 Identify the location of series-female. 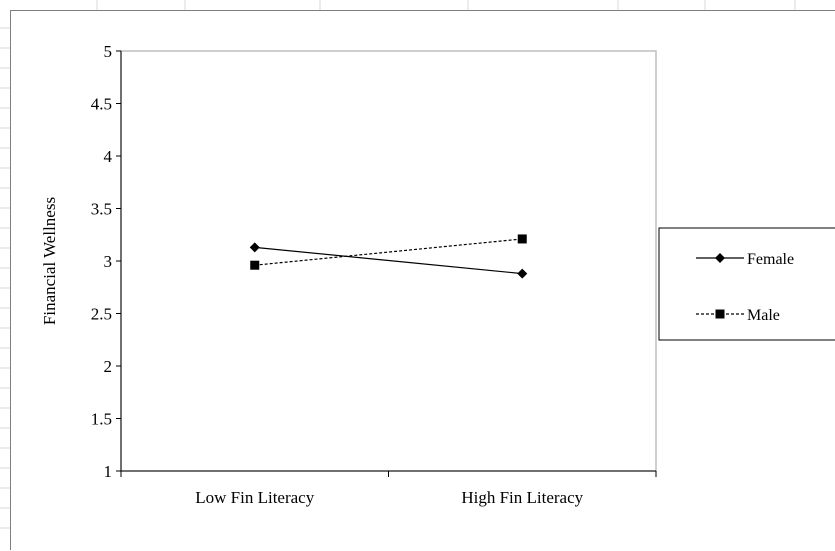
(388, 260).